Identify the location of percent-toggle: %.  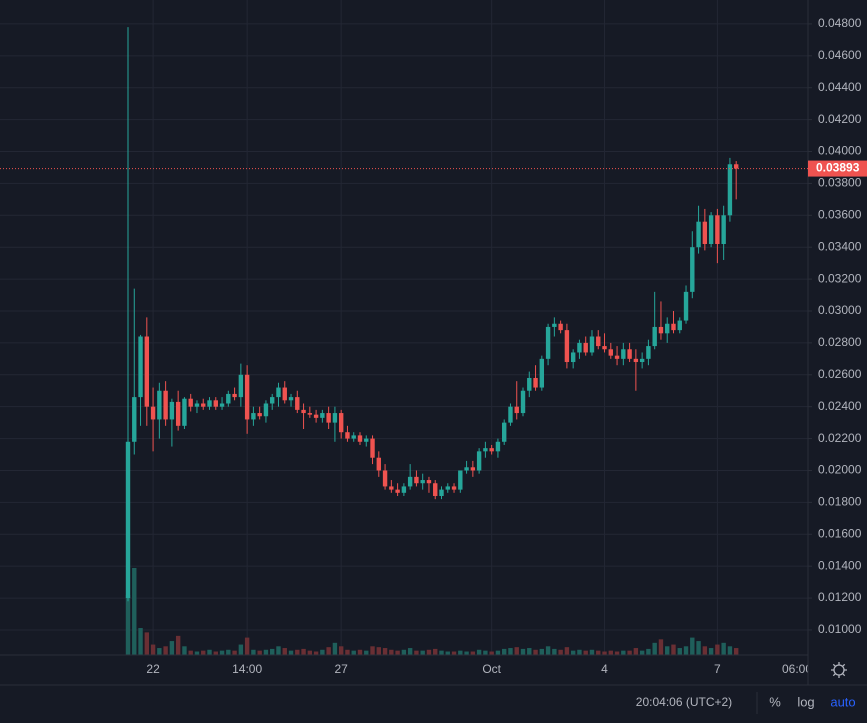
(775, 701).